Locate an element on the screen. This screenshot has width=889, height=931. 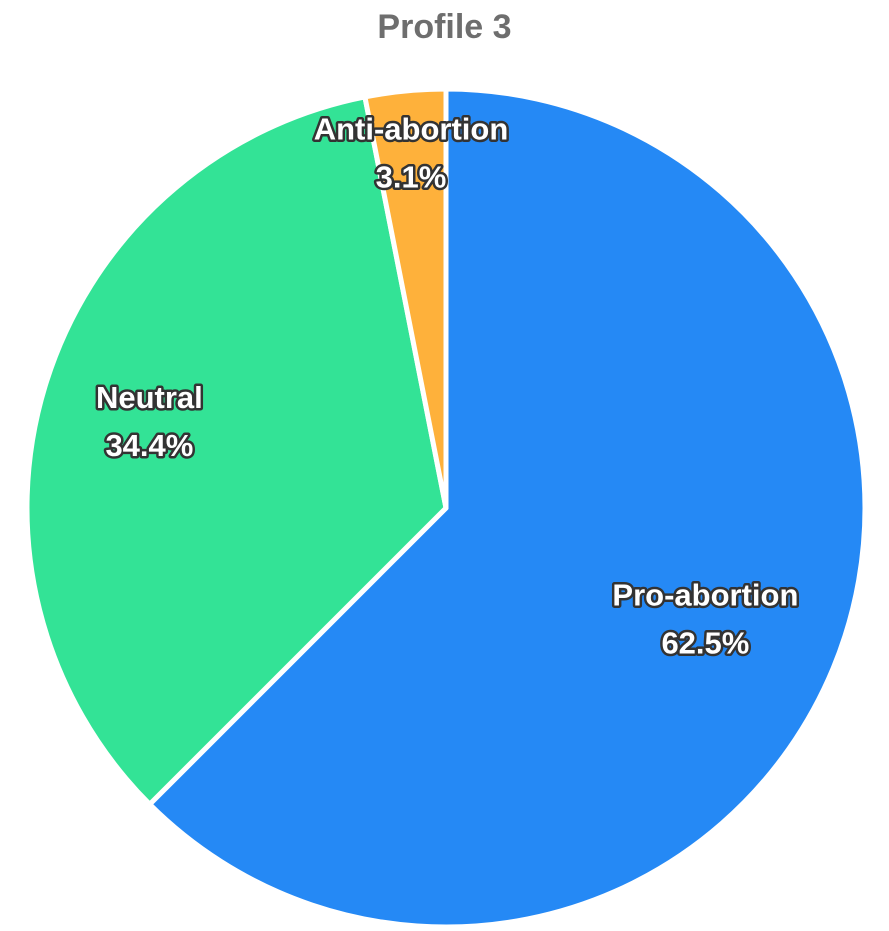
slice-label-value: 62.5% is located at coordinates (705, 642).